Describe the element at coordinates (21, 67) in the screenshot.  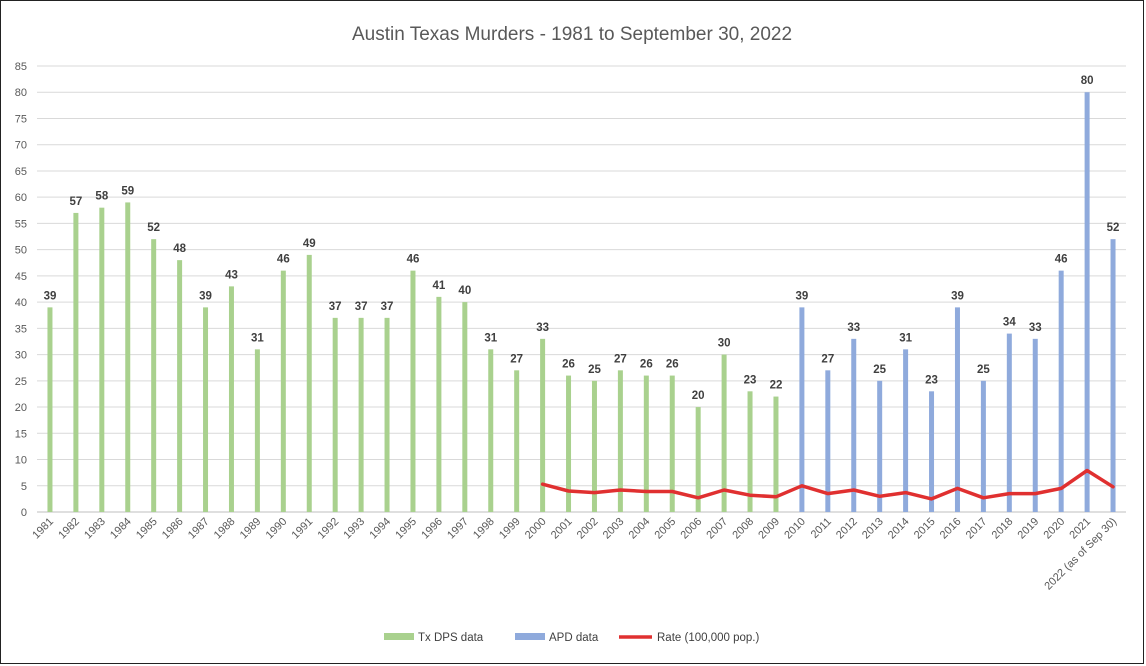
I see `y-tick-label: 85` at that location.